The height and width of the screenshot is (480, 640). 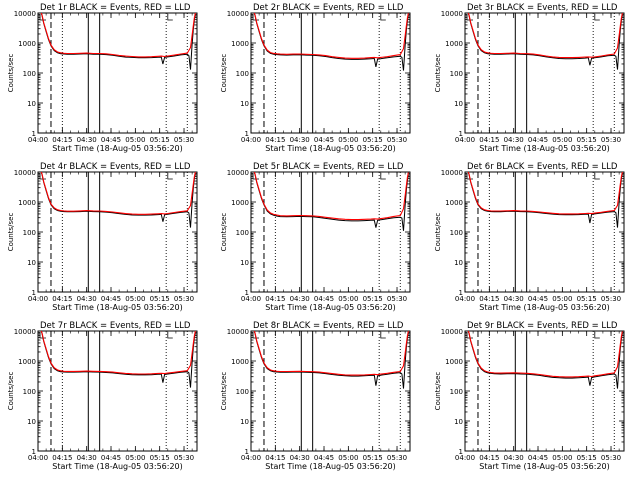 What do you see at coordinates (542, 8) in the screenshot?
I see `chart-title: Det 3r BLACK = Events, RED = LLD` at bounding box center [542, 8].